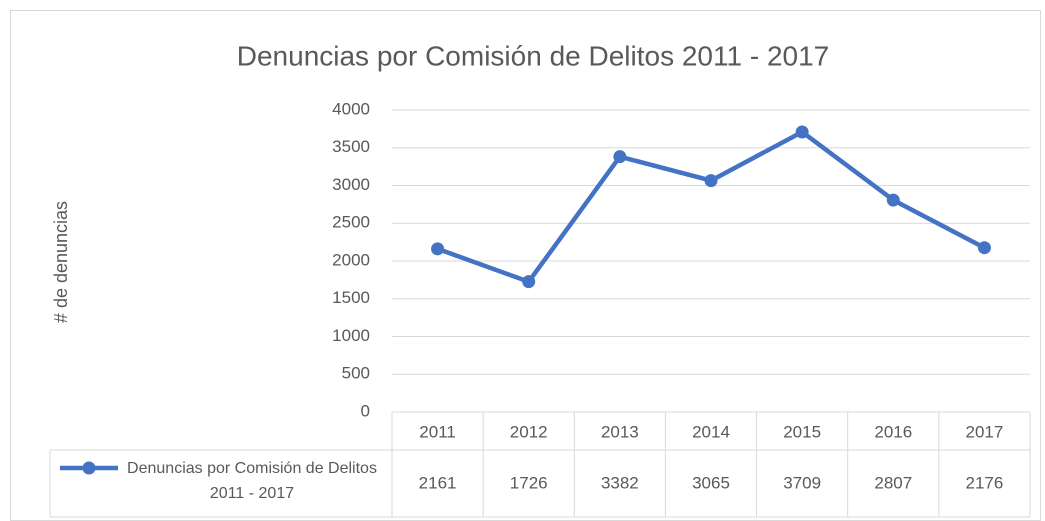 The image size is (1045, 521). What do you see at coordinates (365, 410) in the screenshot?
I see `y-tick-label: 0` at bounding box center [365, 410].